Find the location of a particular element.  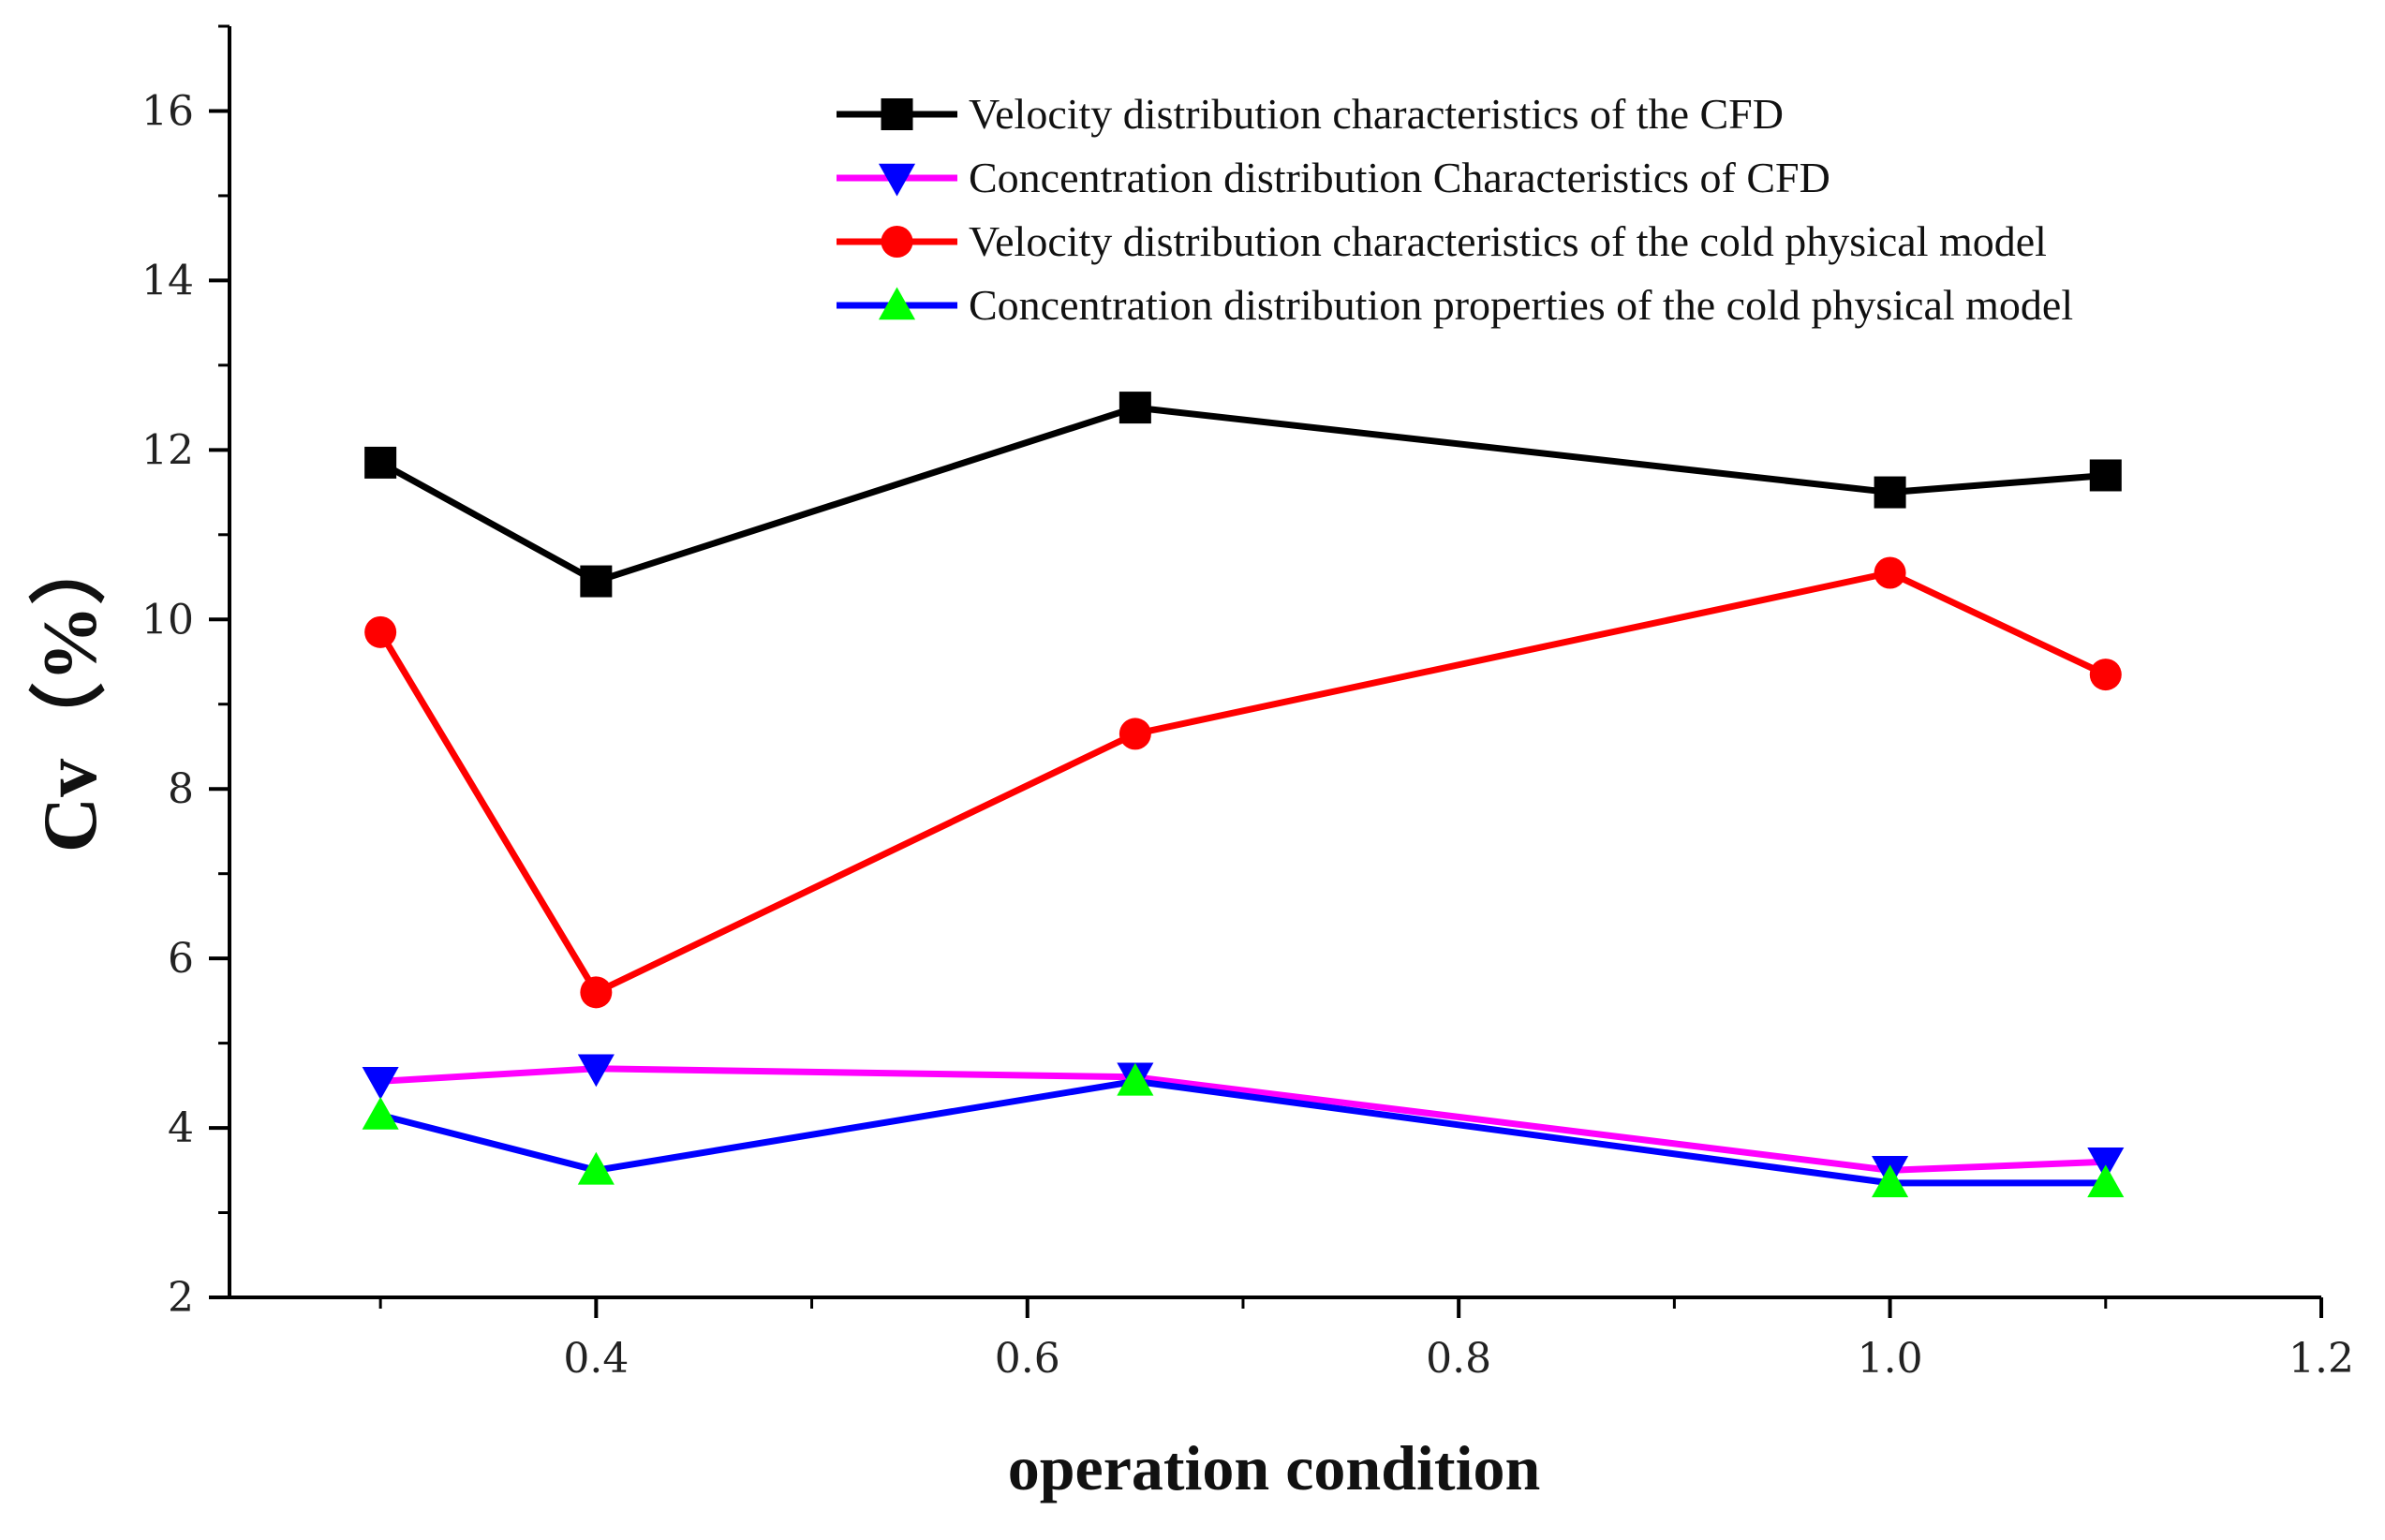

y-tick-label: 10 is located at coordinates (167, 620).